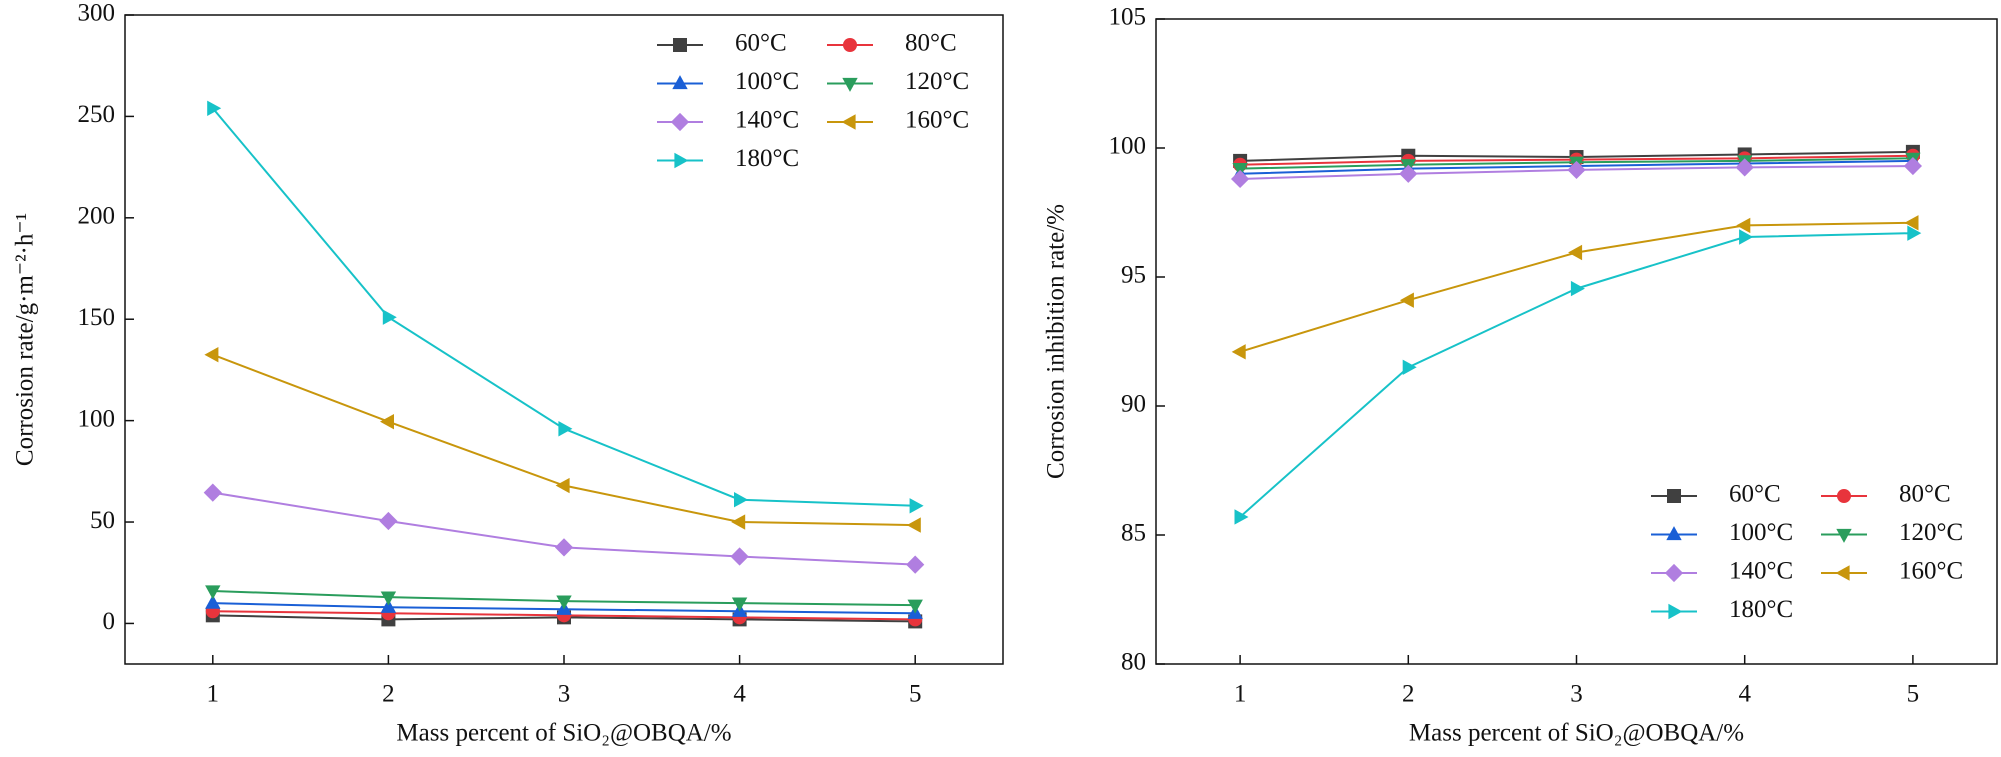 The height and width of the screenshot is (757, 2001). Describe the element at coordinates (1056, 341) in the screenshot. I see `y-axis-label: Corrosion inhibition rate/%` at that location.